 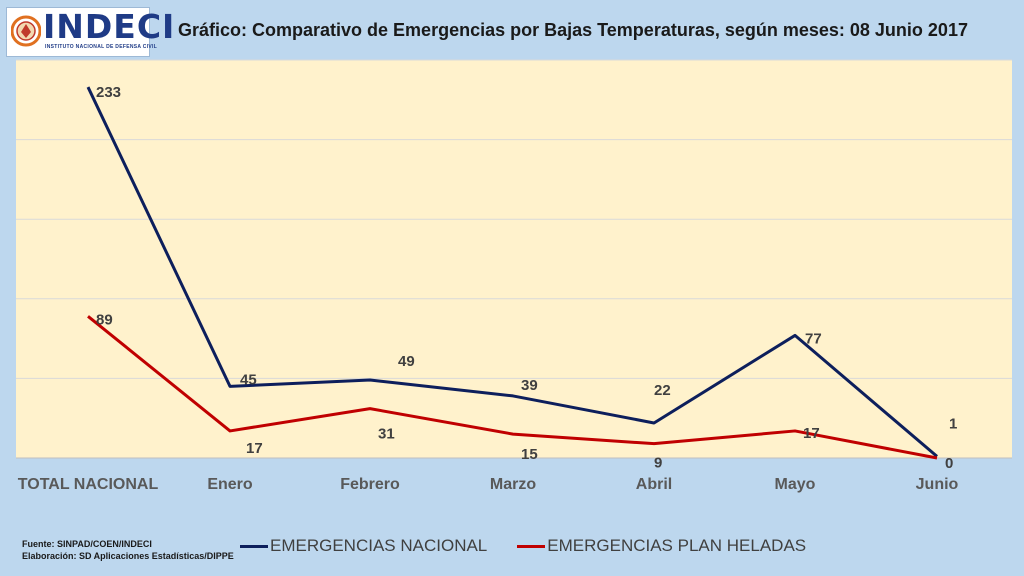 What do you see at coordinates (662, 390) in the screenshot?
I see `data-label-0-4: 22` at bounding box center [662, 390].